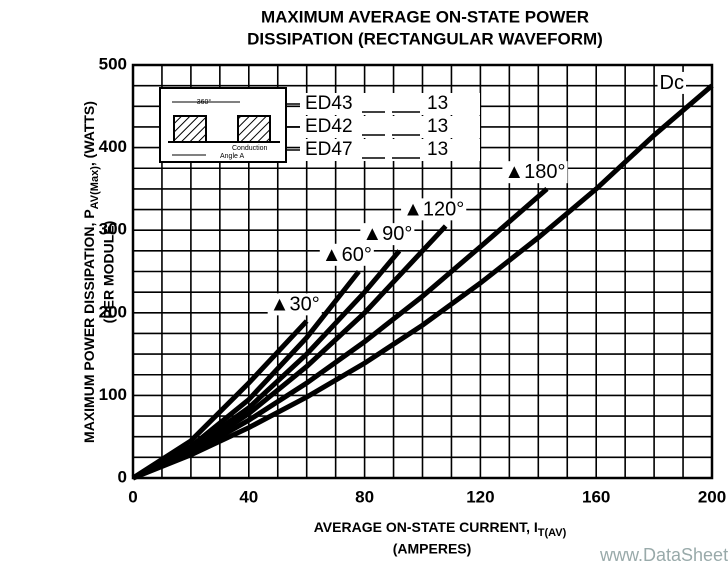  I want to click on curve-label: ▲30°, so click(295, 304).